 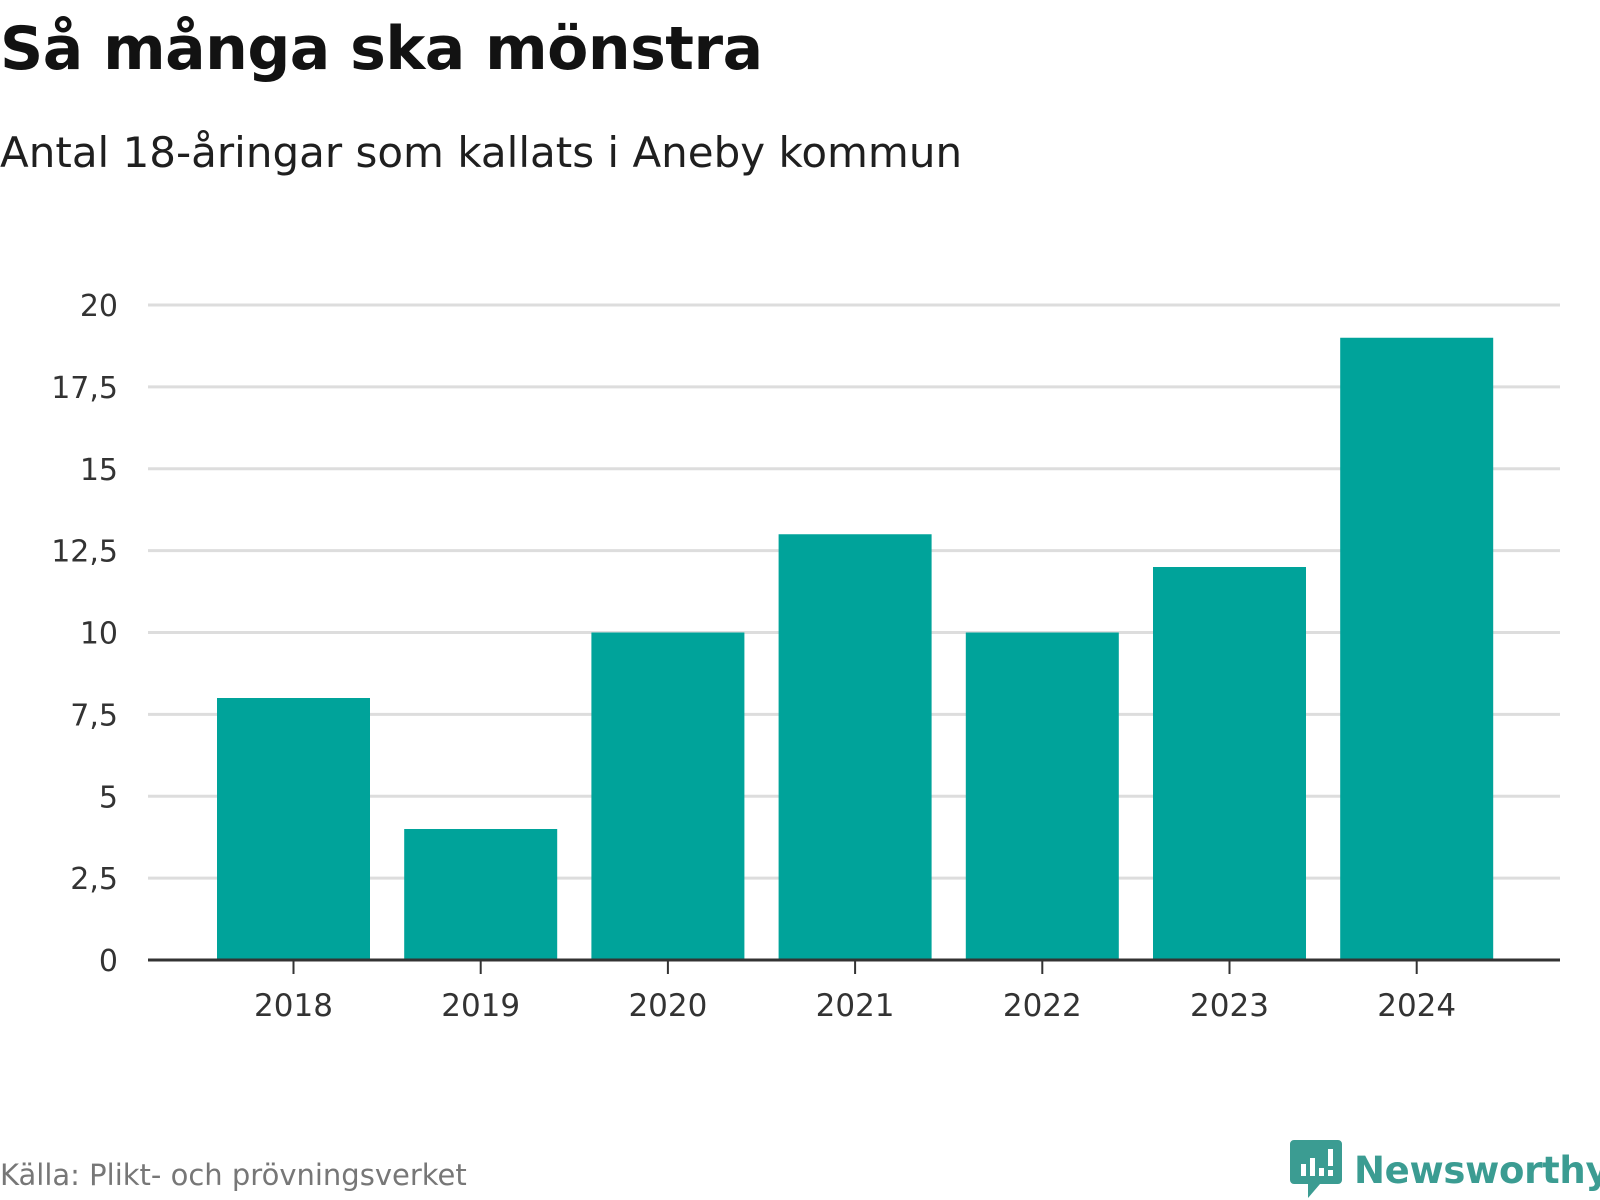 What do you see at coordinates (99, 306) in the screenshot?
I see `y-tick-label: 20` at bounding box center [99, 306].